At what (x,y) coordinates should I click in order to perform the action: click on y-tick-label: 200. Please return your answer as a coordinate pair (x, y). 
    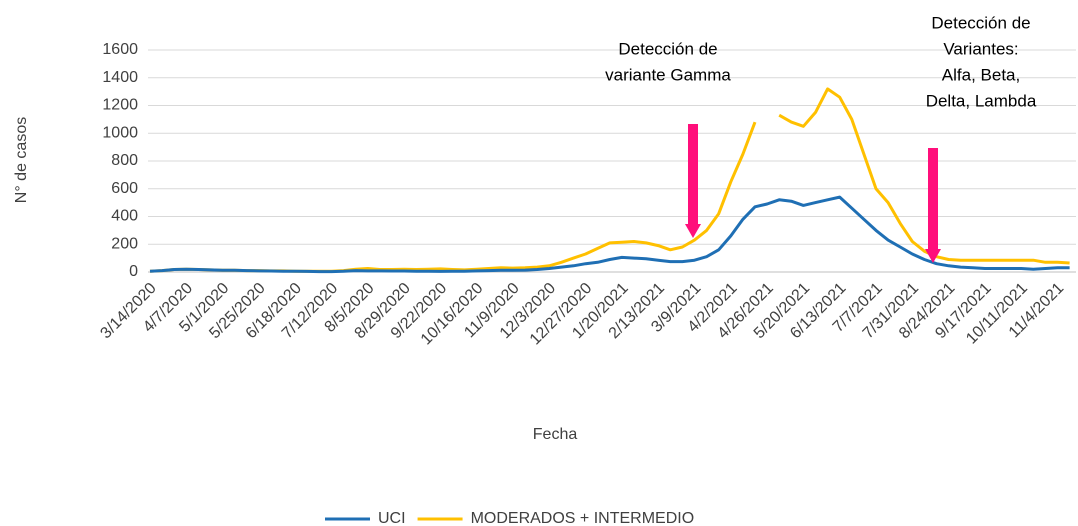
    Looking at the image, I should click on (124, 243).